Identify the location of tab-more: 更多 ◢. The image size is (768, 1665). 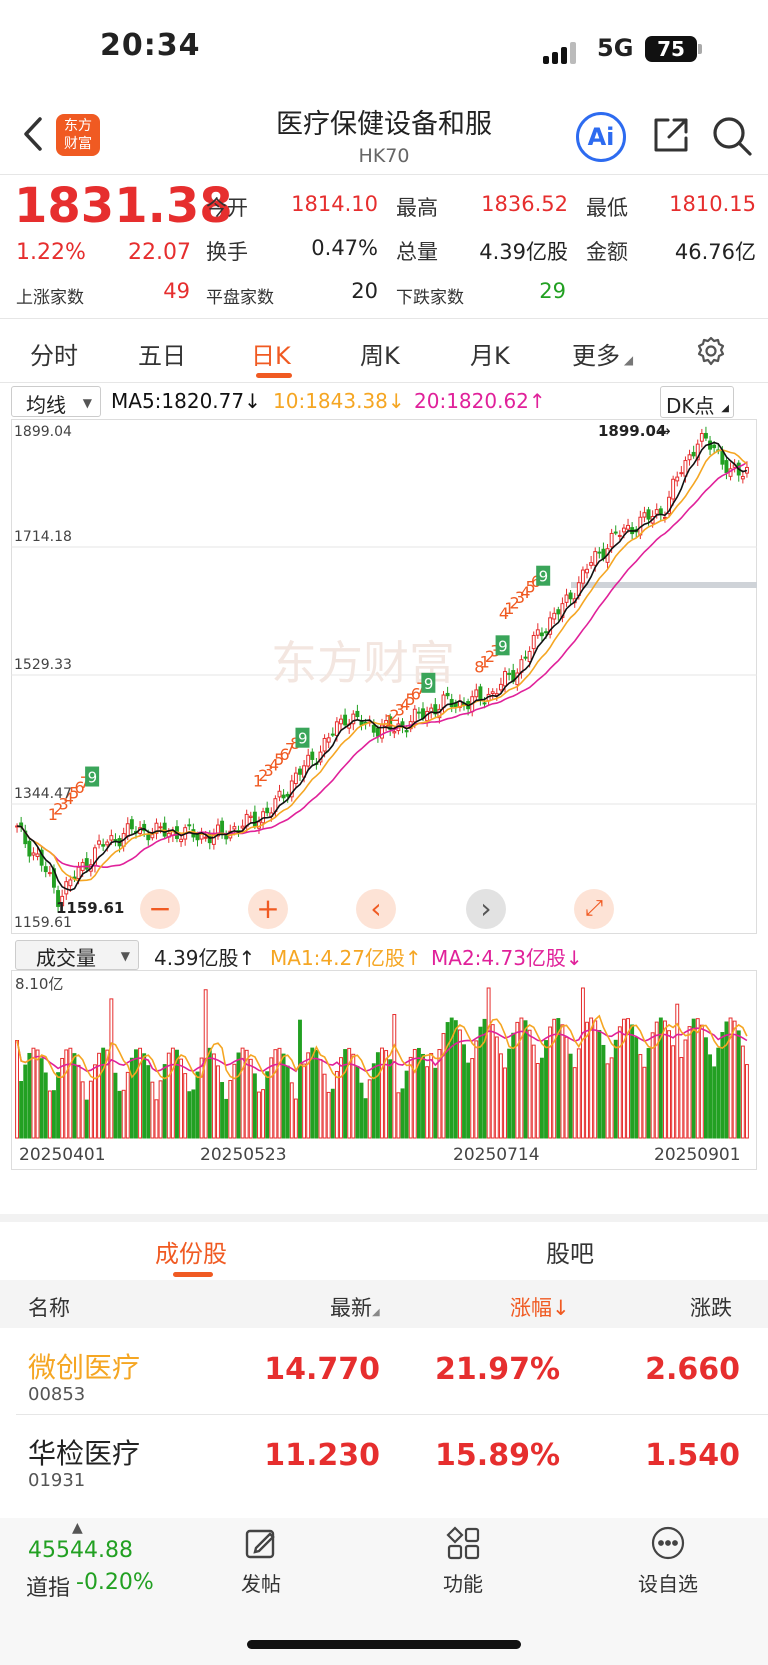
(603, 356).